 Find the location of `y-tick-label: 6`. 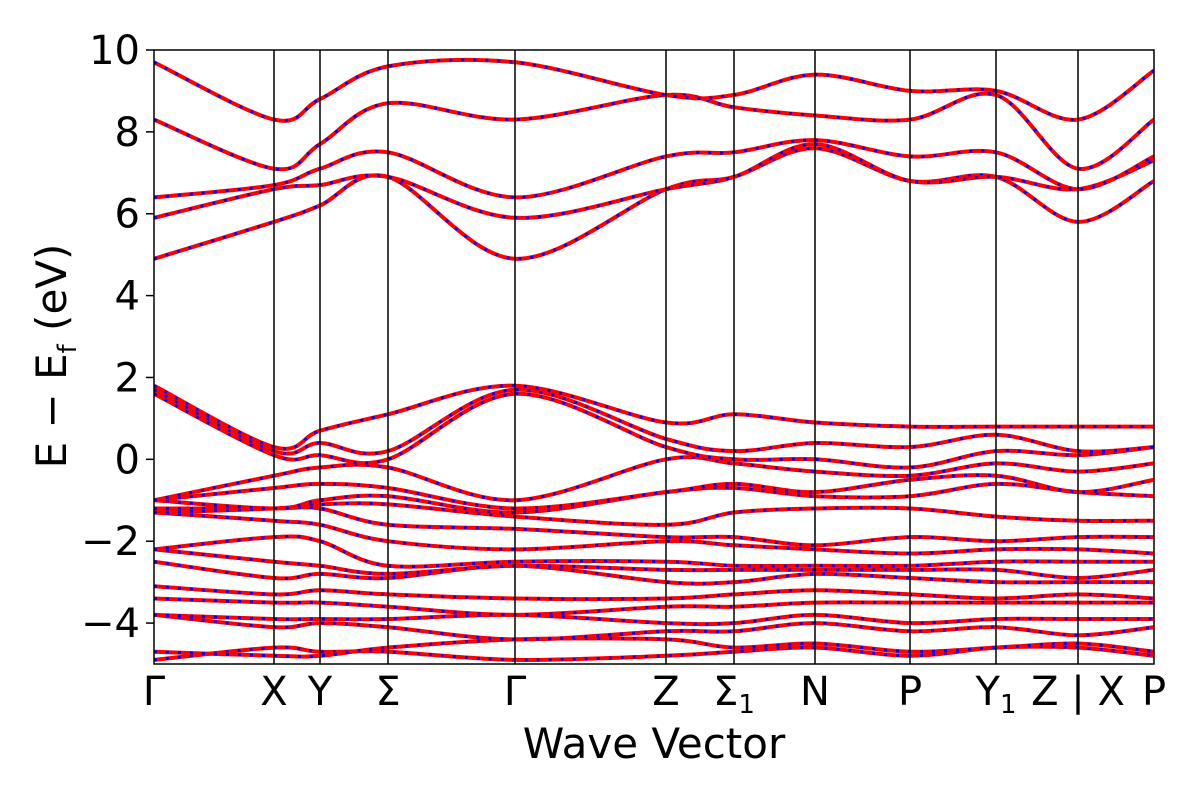

y-tick-label: 6 is located at coordinates (127, 215).